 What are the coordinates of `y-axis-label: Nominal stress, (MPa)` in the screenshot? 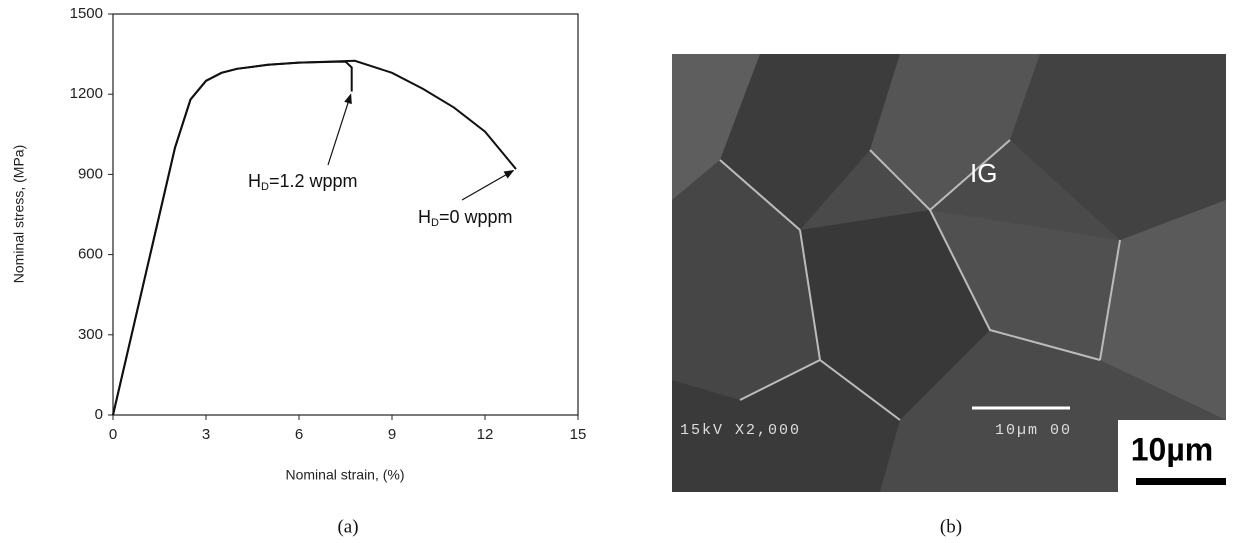 It's located at (19, 214).